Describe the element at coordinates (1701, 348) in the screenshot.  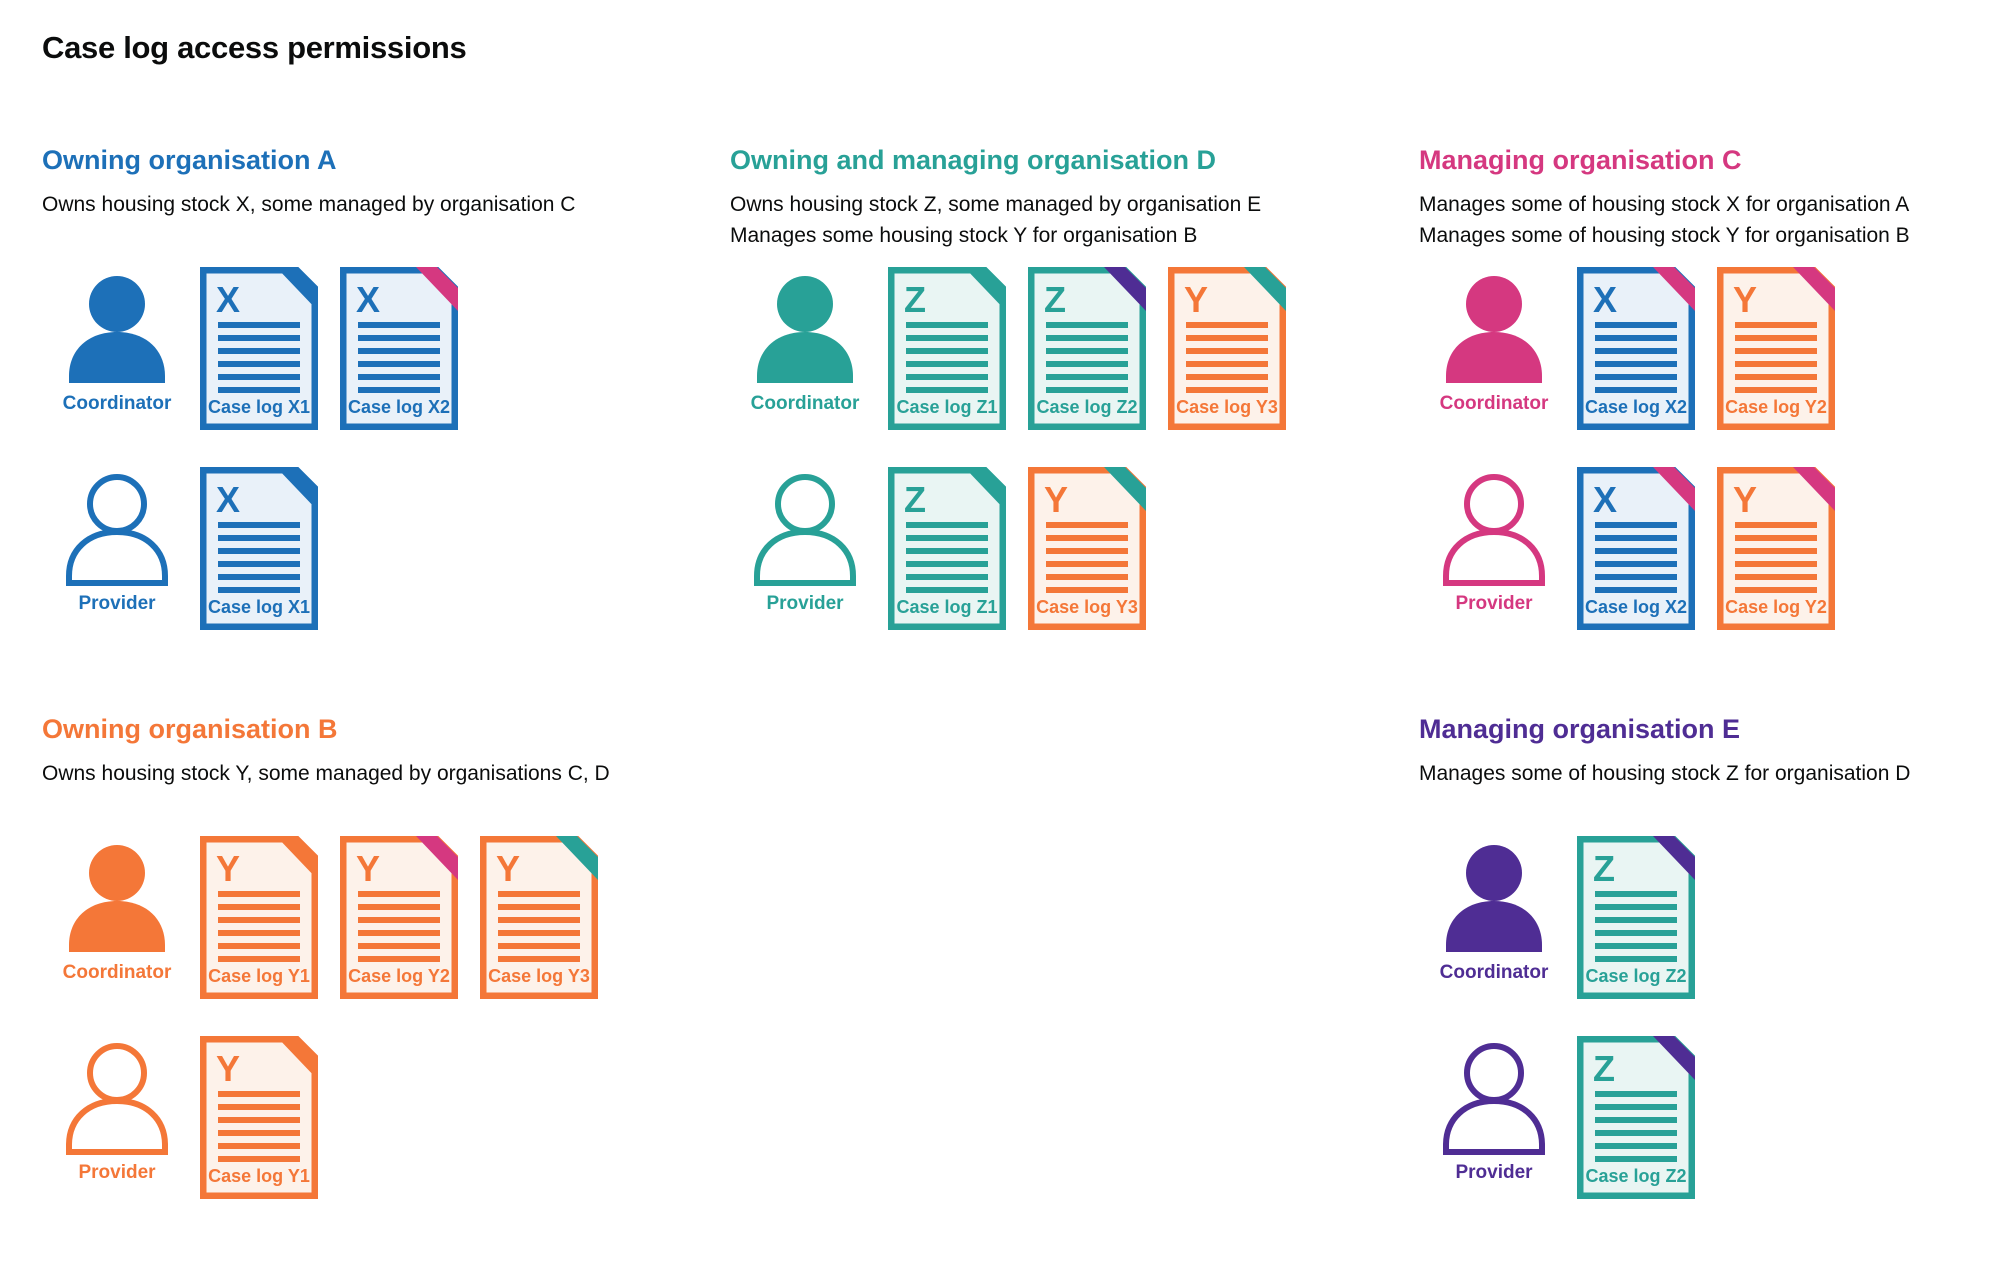
I see `coordinator-row: Coordinator X Case log X2 Y Case log Y2` at that location.